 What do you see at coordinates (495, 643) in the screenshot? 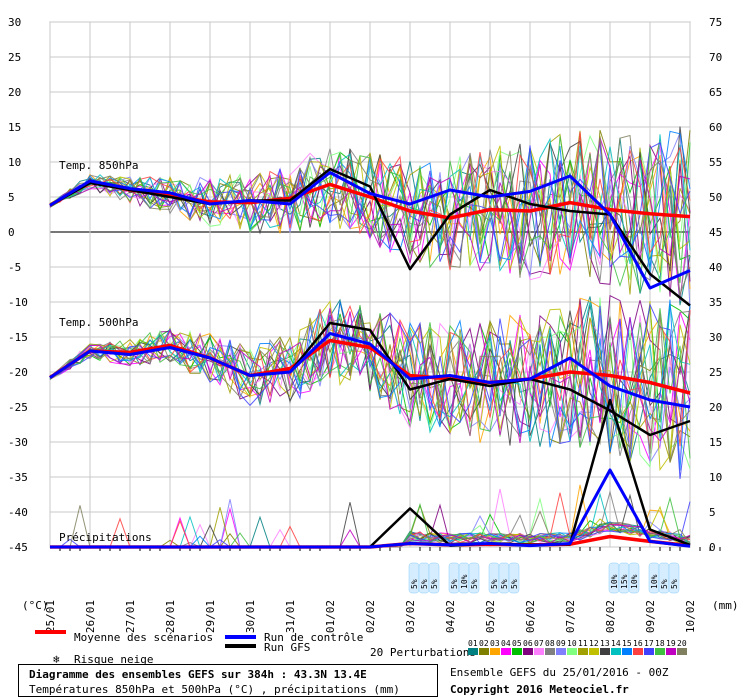
I see `perturbation-number: 03` at bounding box center [495, 643].